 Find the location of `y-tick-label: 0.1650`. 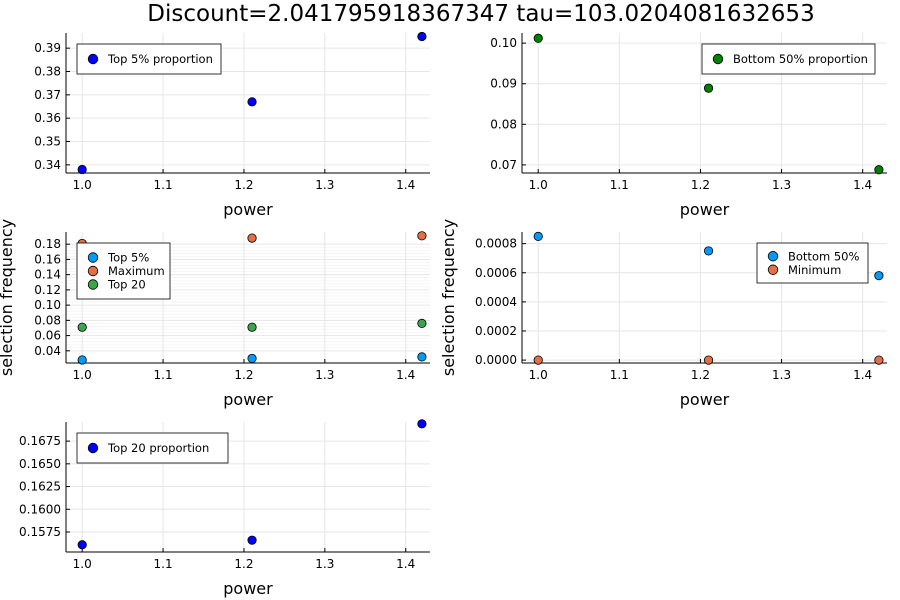

y-tick-label: 0.1650 is located at coordinates (40, 464).